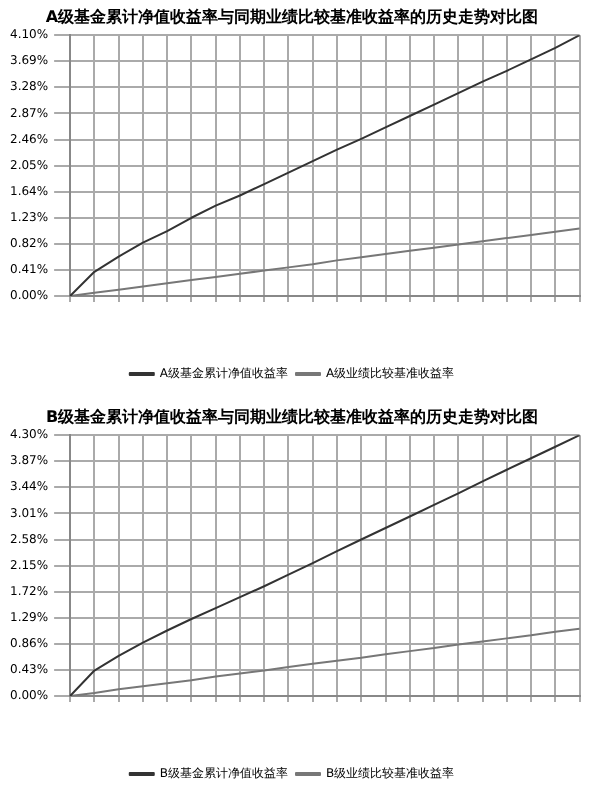 This screenshot has width=600, height=800. What do you see at coordinates (292, 415) in the screenshot?
I see `chart-title: B级基金累计净值收益率与同期业绩比较基准收益率的历史走势对比图` at bounding box center [292, 415].